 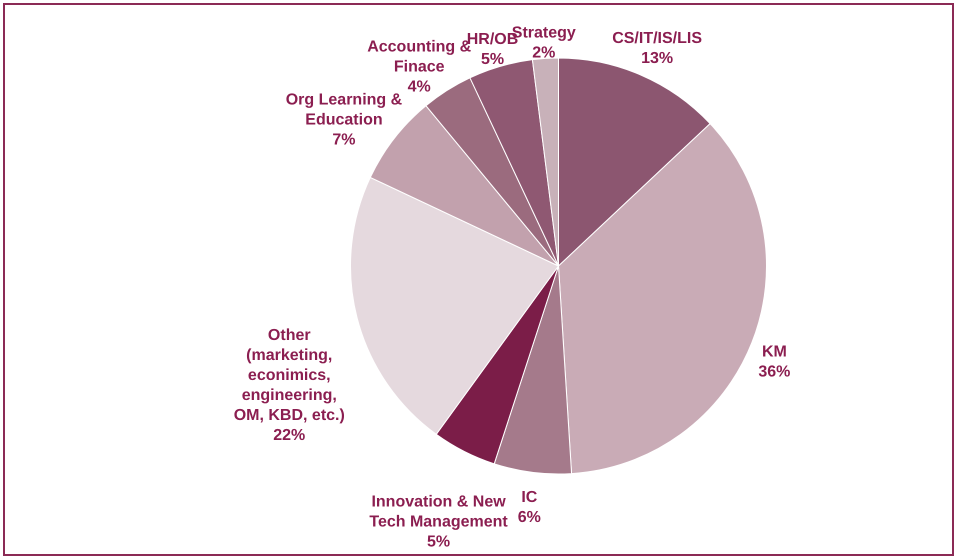 What do you see at coordinates (419, 87) in the screenshot?
I see `data-label: 4%` at bounding box center [419, 87].